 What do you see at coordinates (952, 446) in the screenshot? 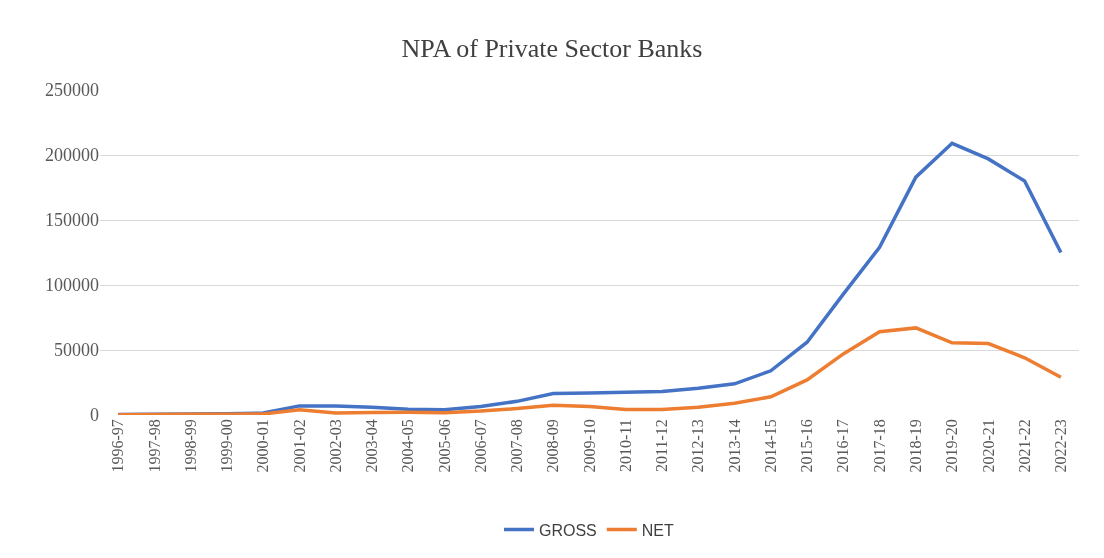
I see `x-tick-label: 2019-20` at bounding box center [952, 446].